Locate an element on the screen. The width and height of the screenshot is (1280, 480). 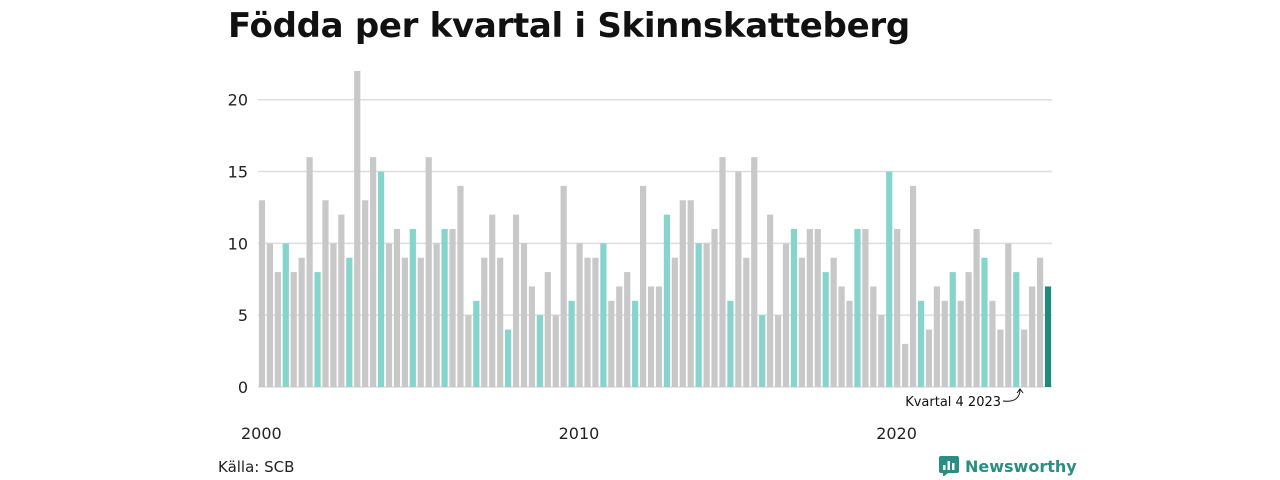
brand-name: Newsworthy is located at coordinates (1021, 466).